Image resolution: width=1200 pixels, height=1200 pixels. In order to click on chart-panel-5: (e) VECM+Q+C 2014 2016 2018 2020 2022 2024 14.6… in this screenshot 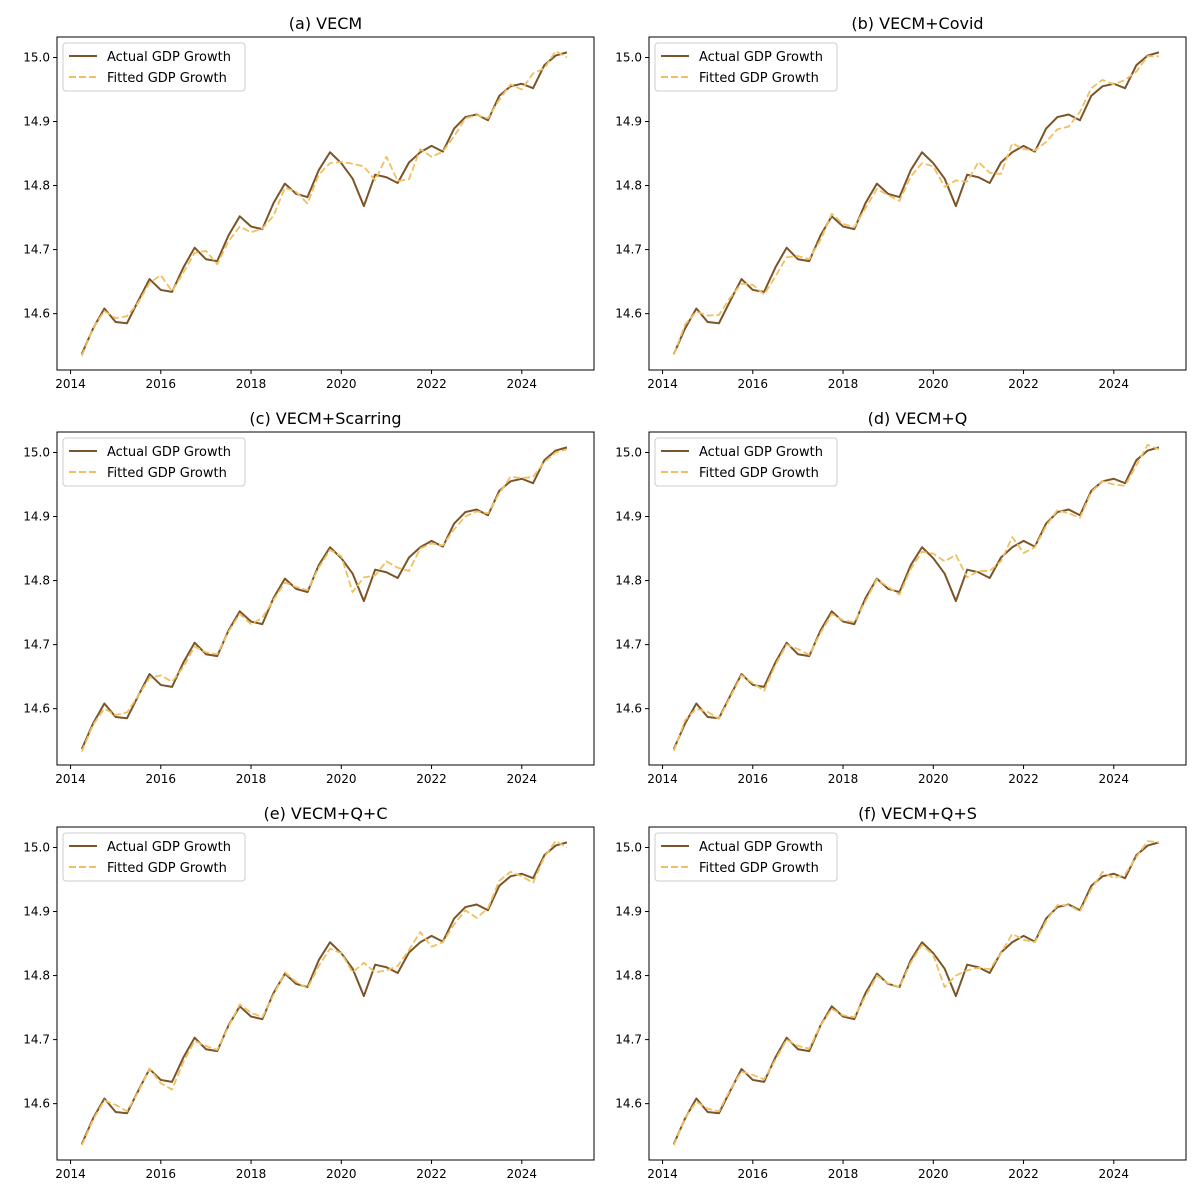, I will do `click(309, 992)`.